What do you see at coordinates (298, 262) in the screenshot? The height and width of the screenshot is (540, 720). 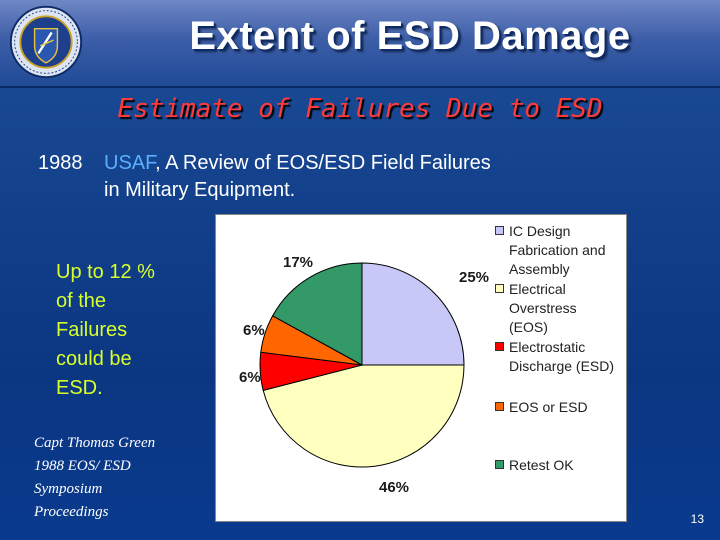 I see `slice-value-label: 17%` at bounding box center [298, 262].